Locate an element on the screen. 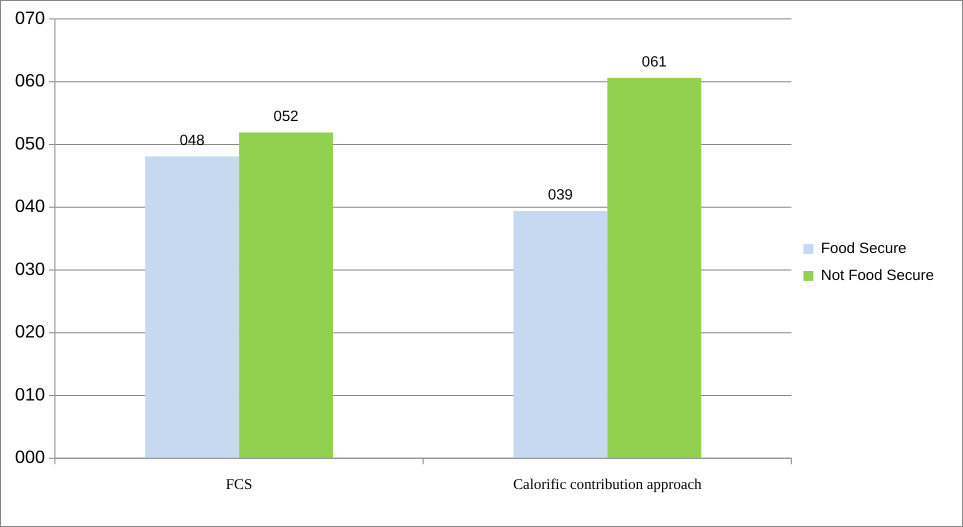  y-tick-label: 020 is located at coordinates (29, 332).